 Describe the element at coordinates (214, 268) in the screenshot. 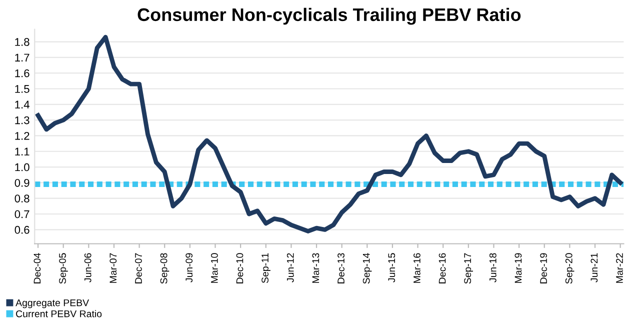

I see `x-tick-label: Mar-10` at that location.